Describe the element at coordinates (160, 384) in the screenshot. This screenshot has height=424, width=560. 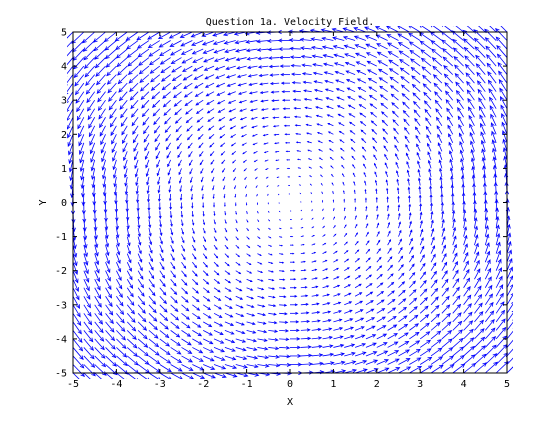
I see `x-tick-label: -3` at that location.